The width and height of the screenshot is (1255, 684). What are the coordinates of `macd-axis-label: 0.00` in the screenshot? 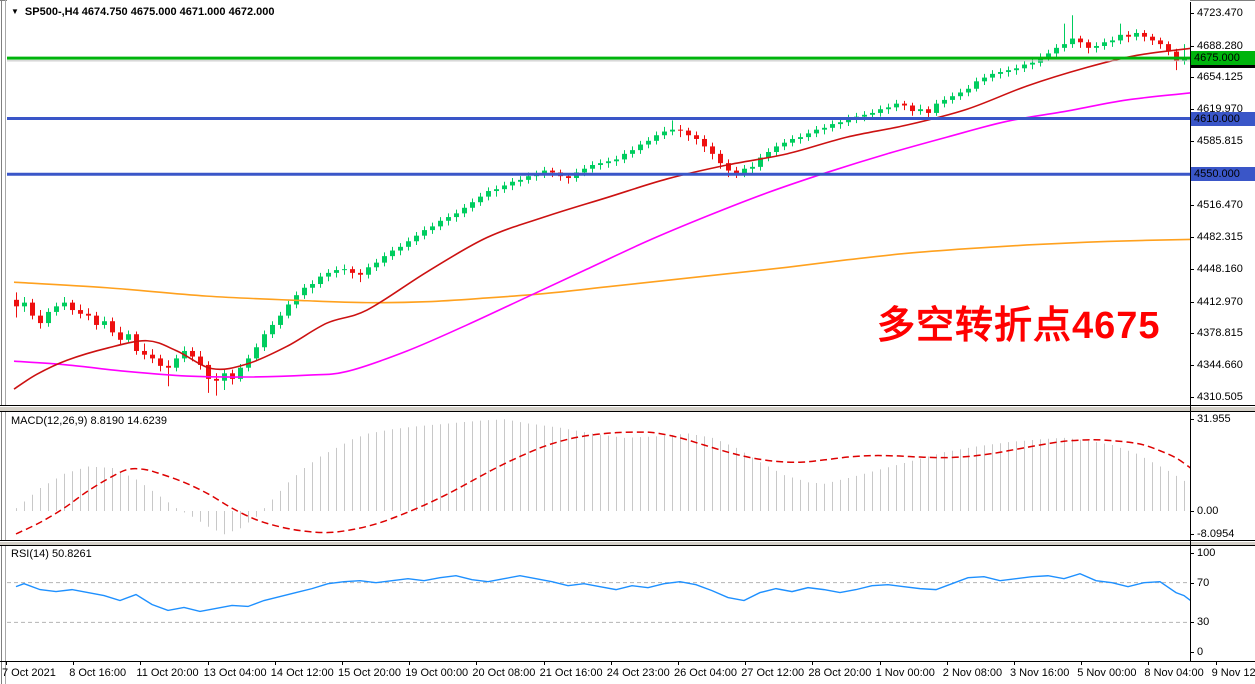 It's located at (1208, 511).